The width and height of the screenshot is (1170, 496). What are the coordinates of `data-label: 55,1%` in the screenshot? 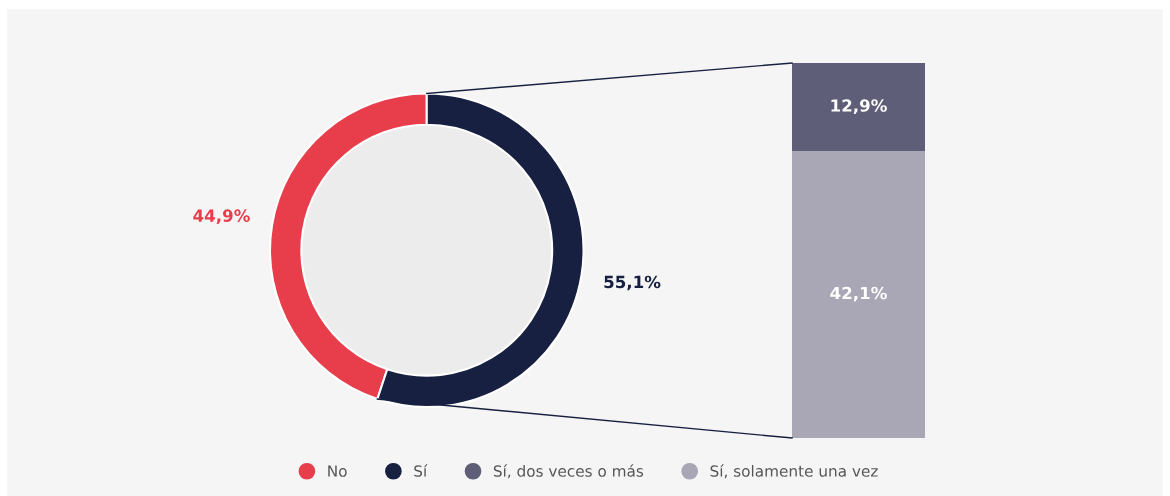 It's located at (632, 283).